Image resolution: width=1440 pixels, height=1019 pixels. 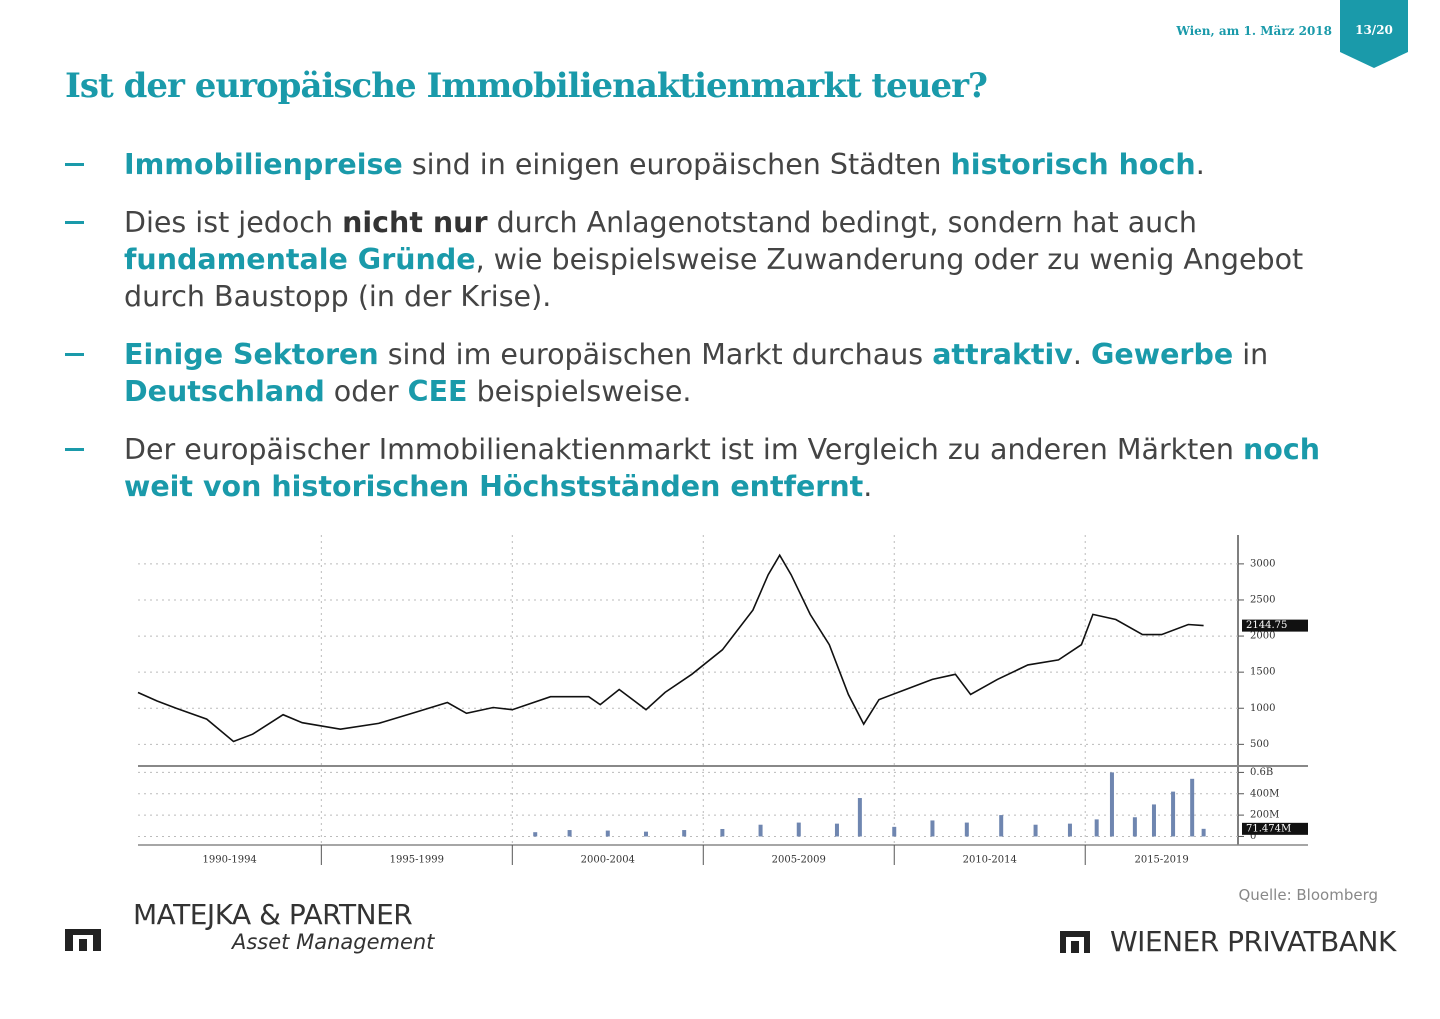 I want to click on text-run: in, so click(x=1251, y=354).